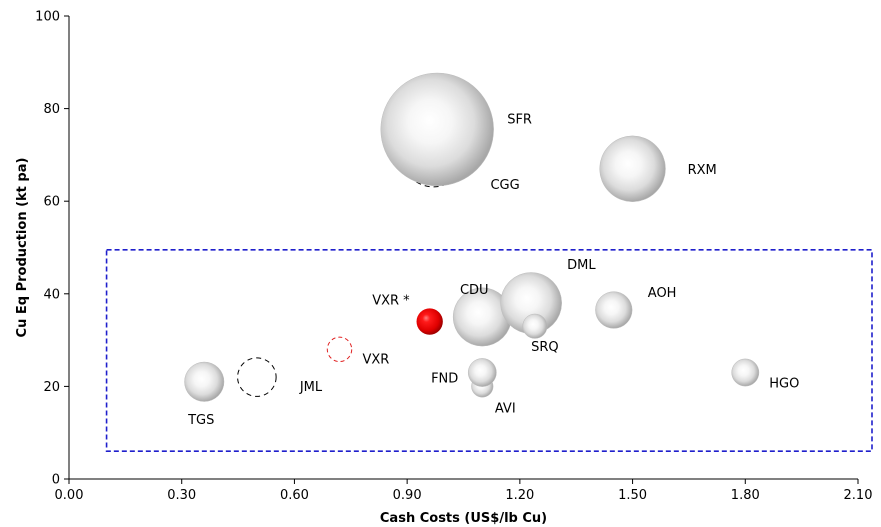 This screenshot has width=881, height=527. Describe the element at coordinates (391, 301) in the screenshot. I see `label-vxr: VXR *` at that location.